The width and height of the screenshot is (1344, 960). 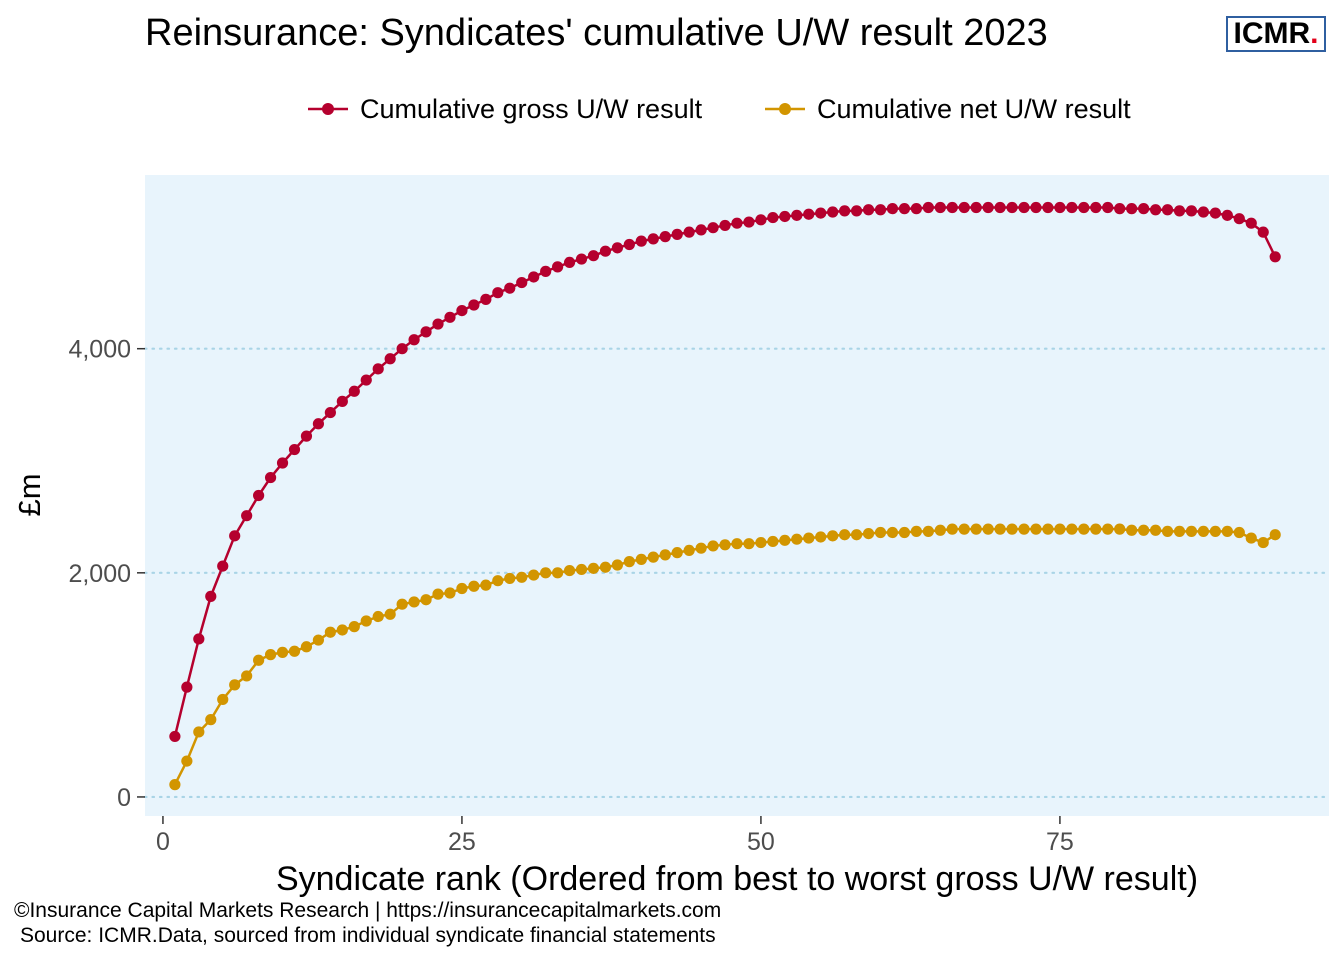 I want to click on legend-label-net: Cumulative net U/W result, so click(x=974, y=109).